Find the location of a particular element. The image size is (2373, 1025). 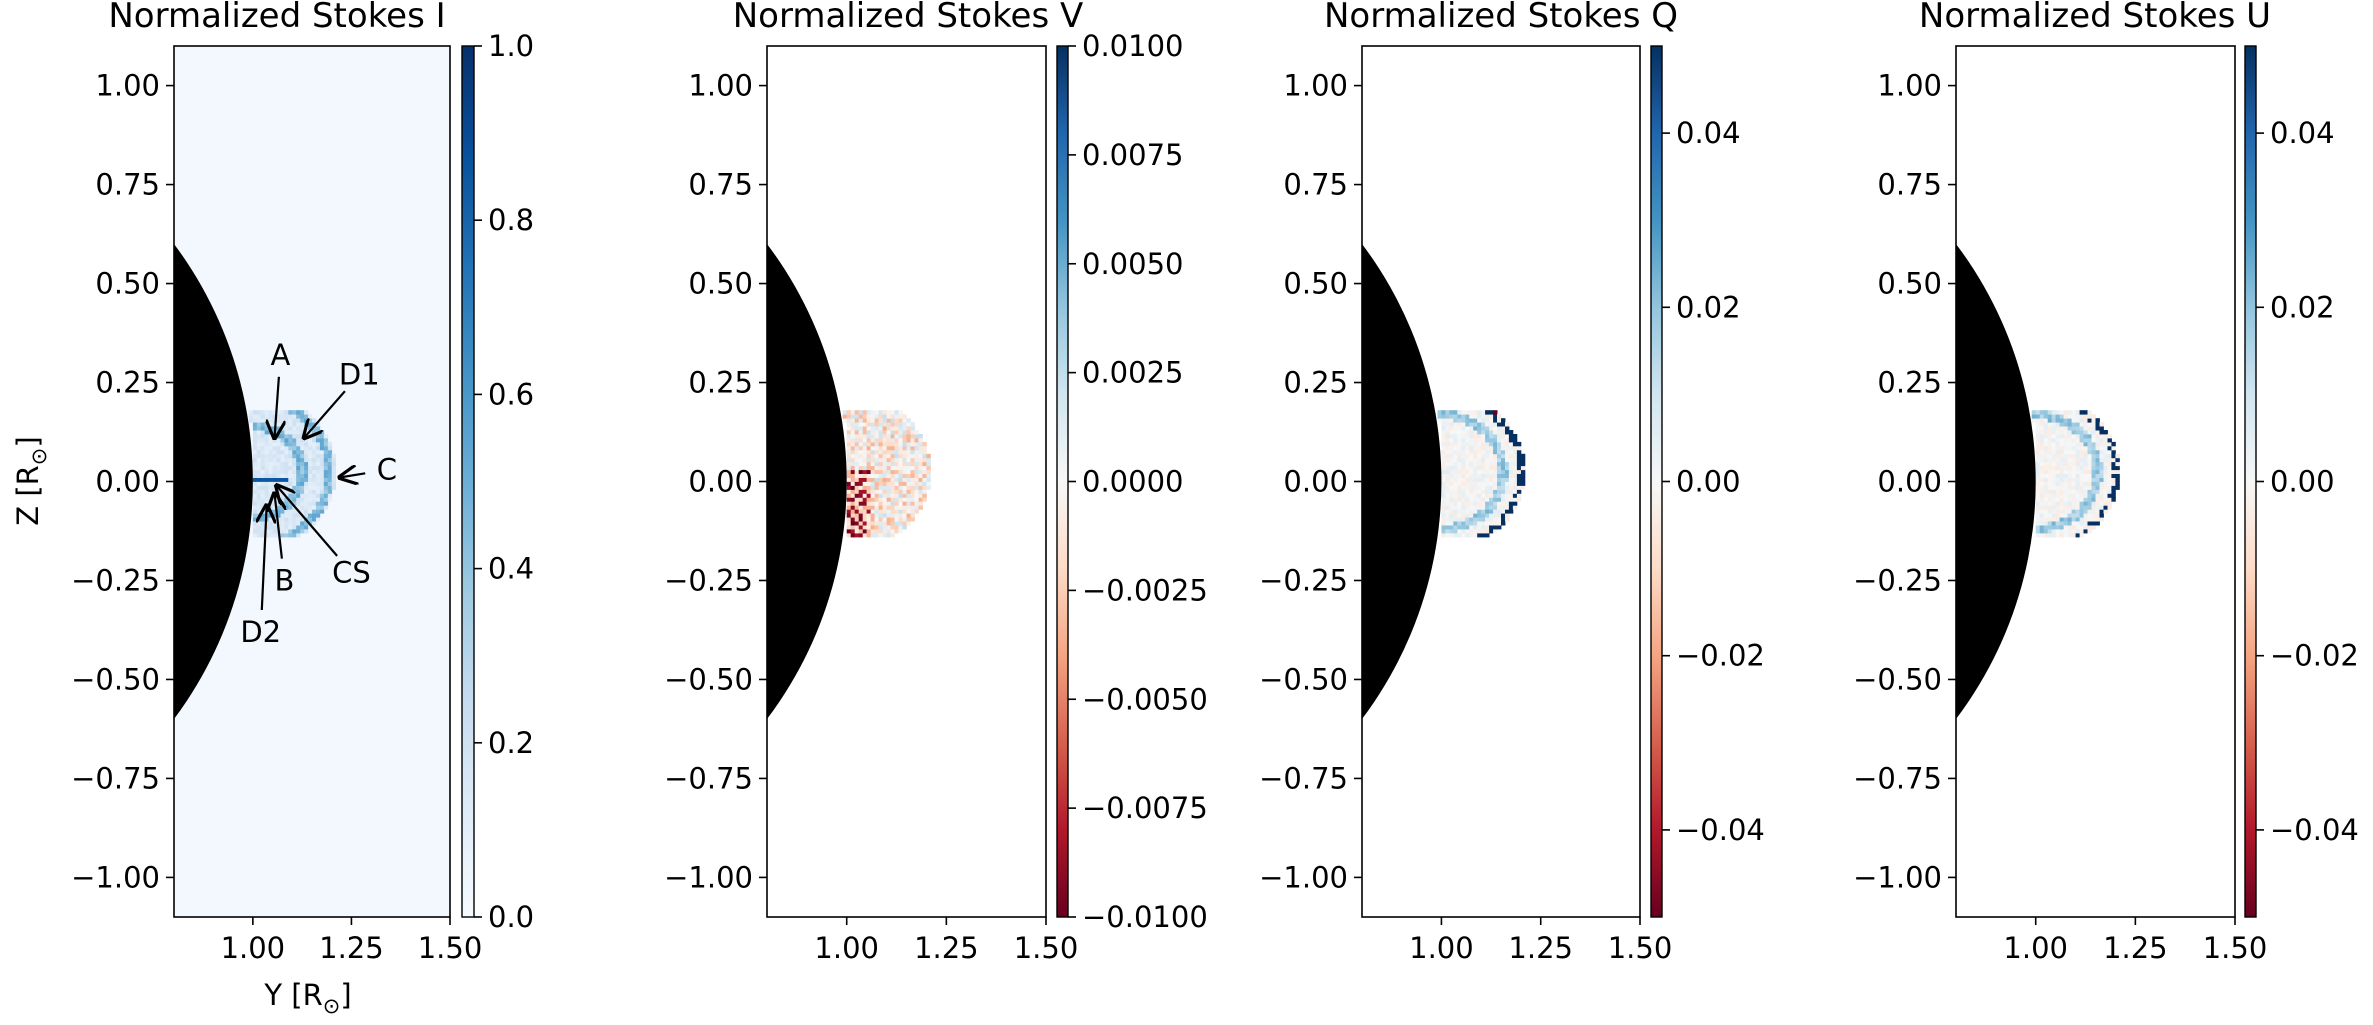

annotation-arrow is located at coordinates (325, 414).